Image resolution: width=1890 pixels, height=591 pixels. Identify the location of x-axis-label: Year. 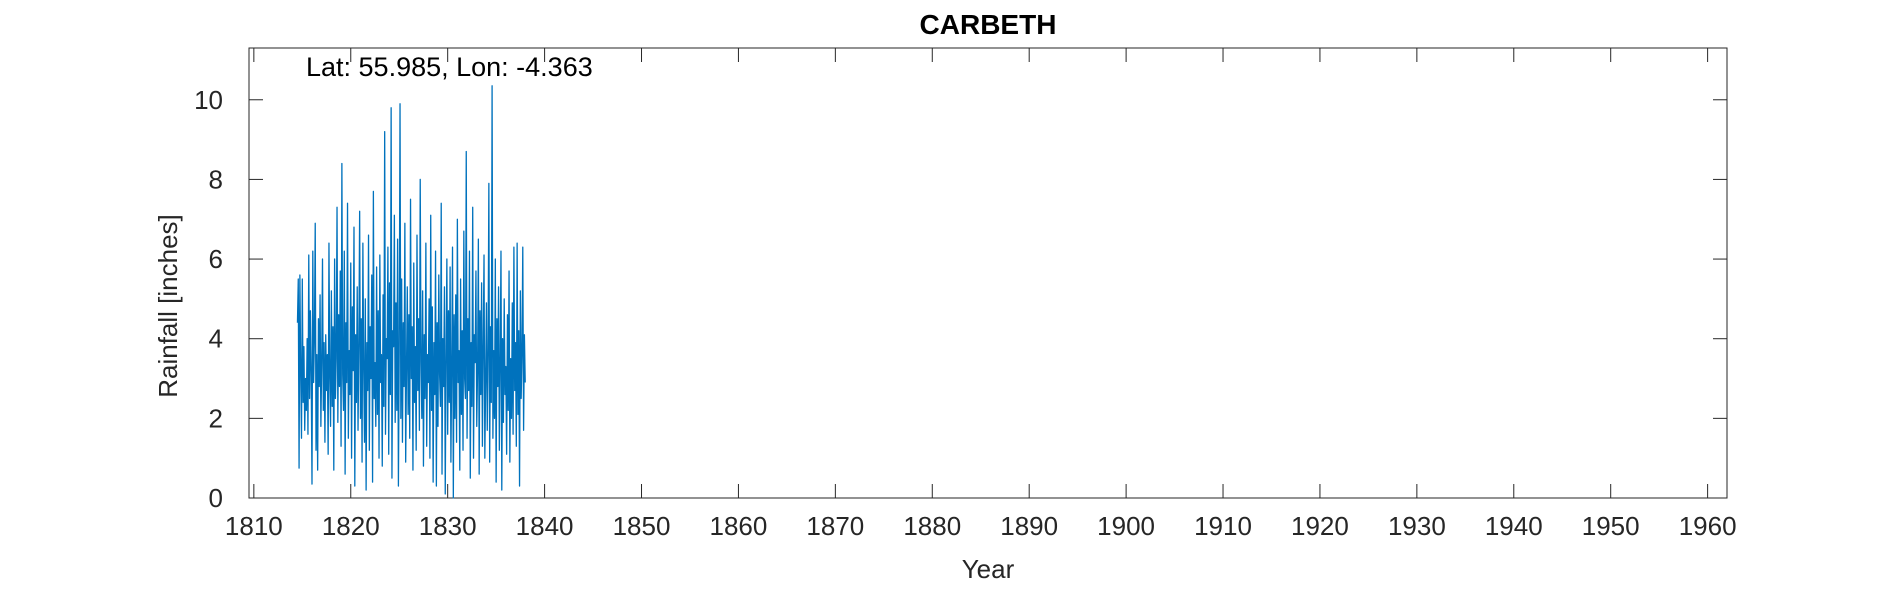
(988, 569).